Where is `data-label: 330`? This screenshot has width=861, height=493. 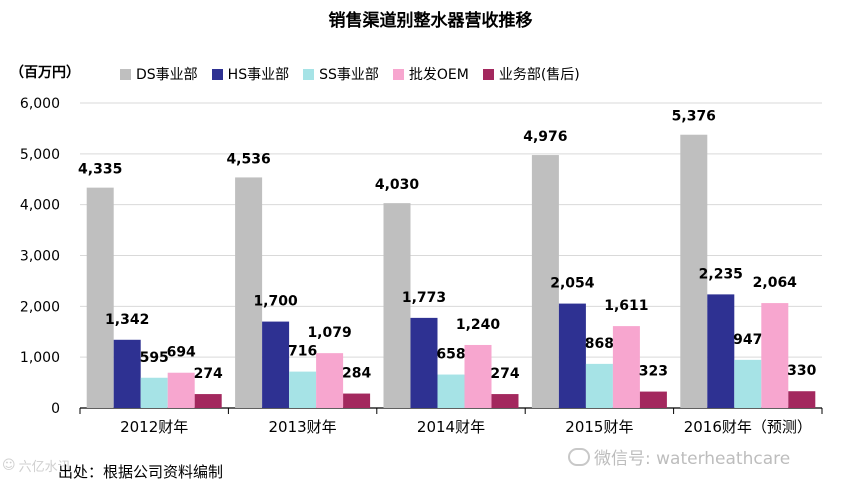 data-label: 330 is located at coordinates (801, 371).